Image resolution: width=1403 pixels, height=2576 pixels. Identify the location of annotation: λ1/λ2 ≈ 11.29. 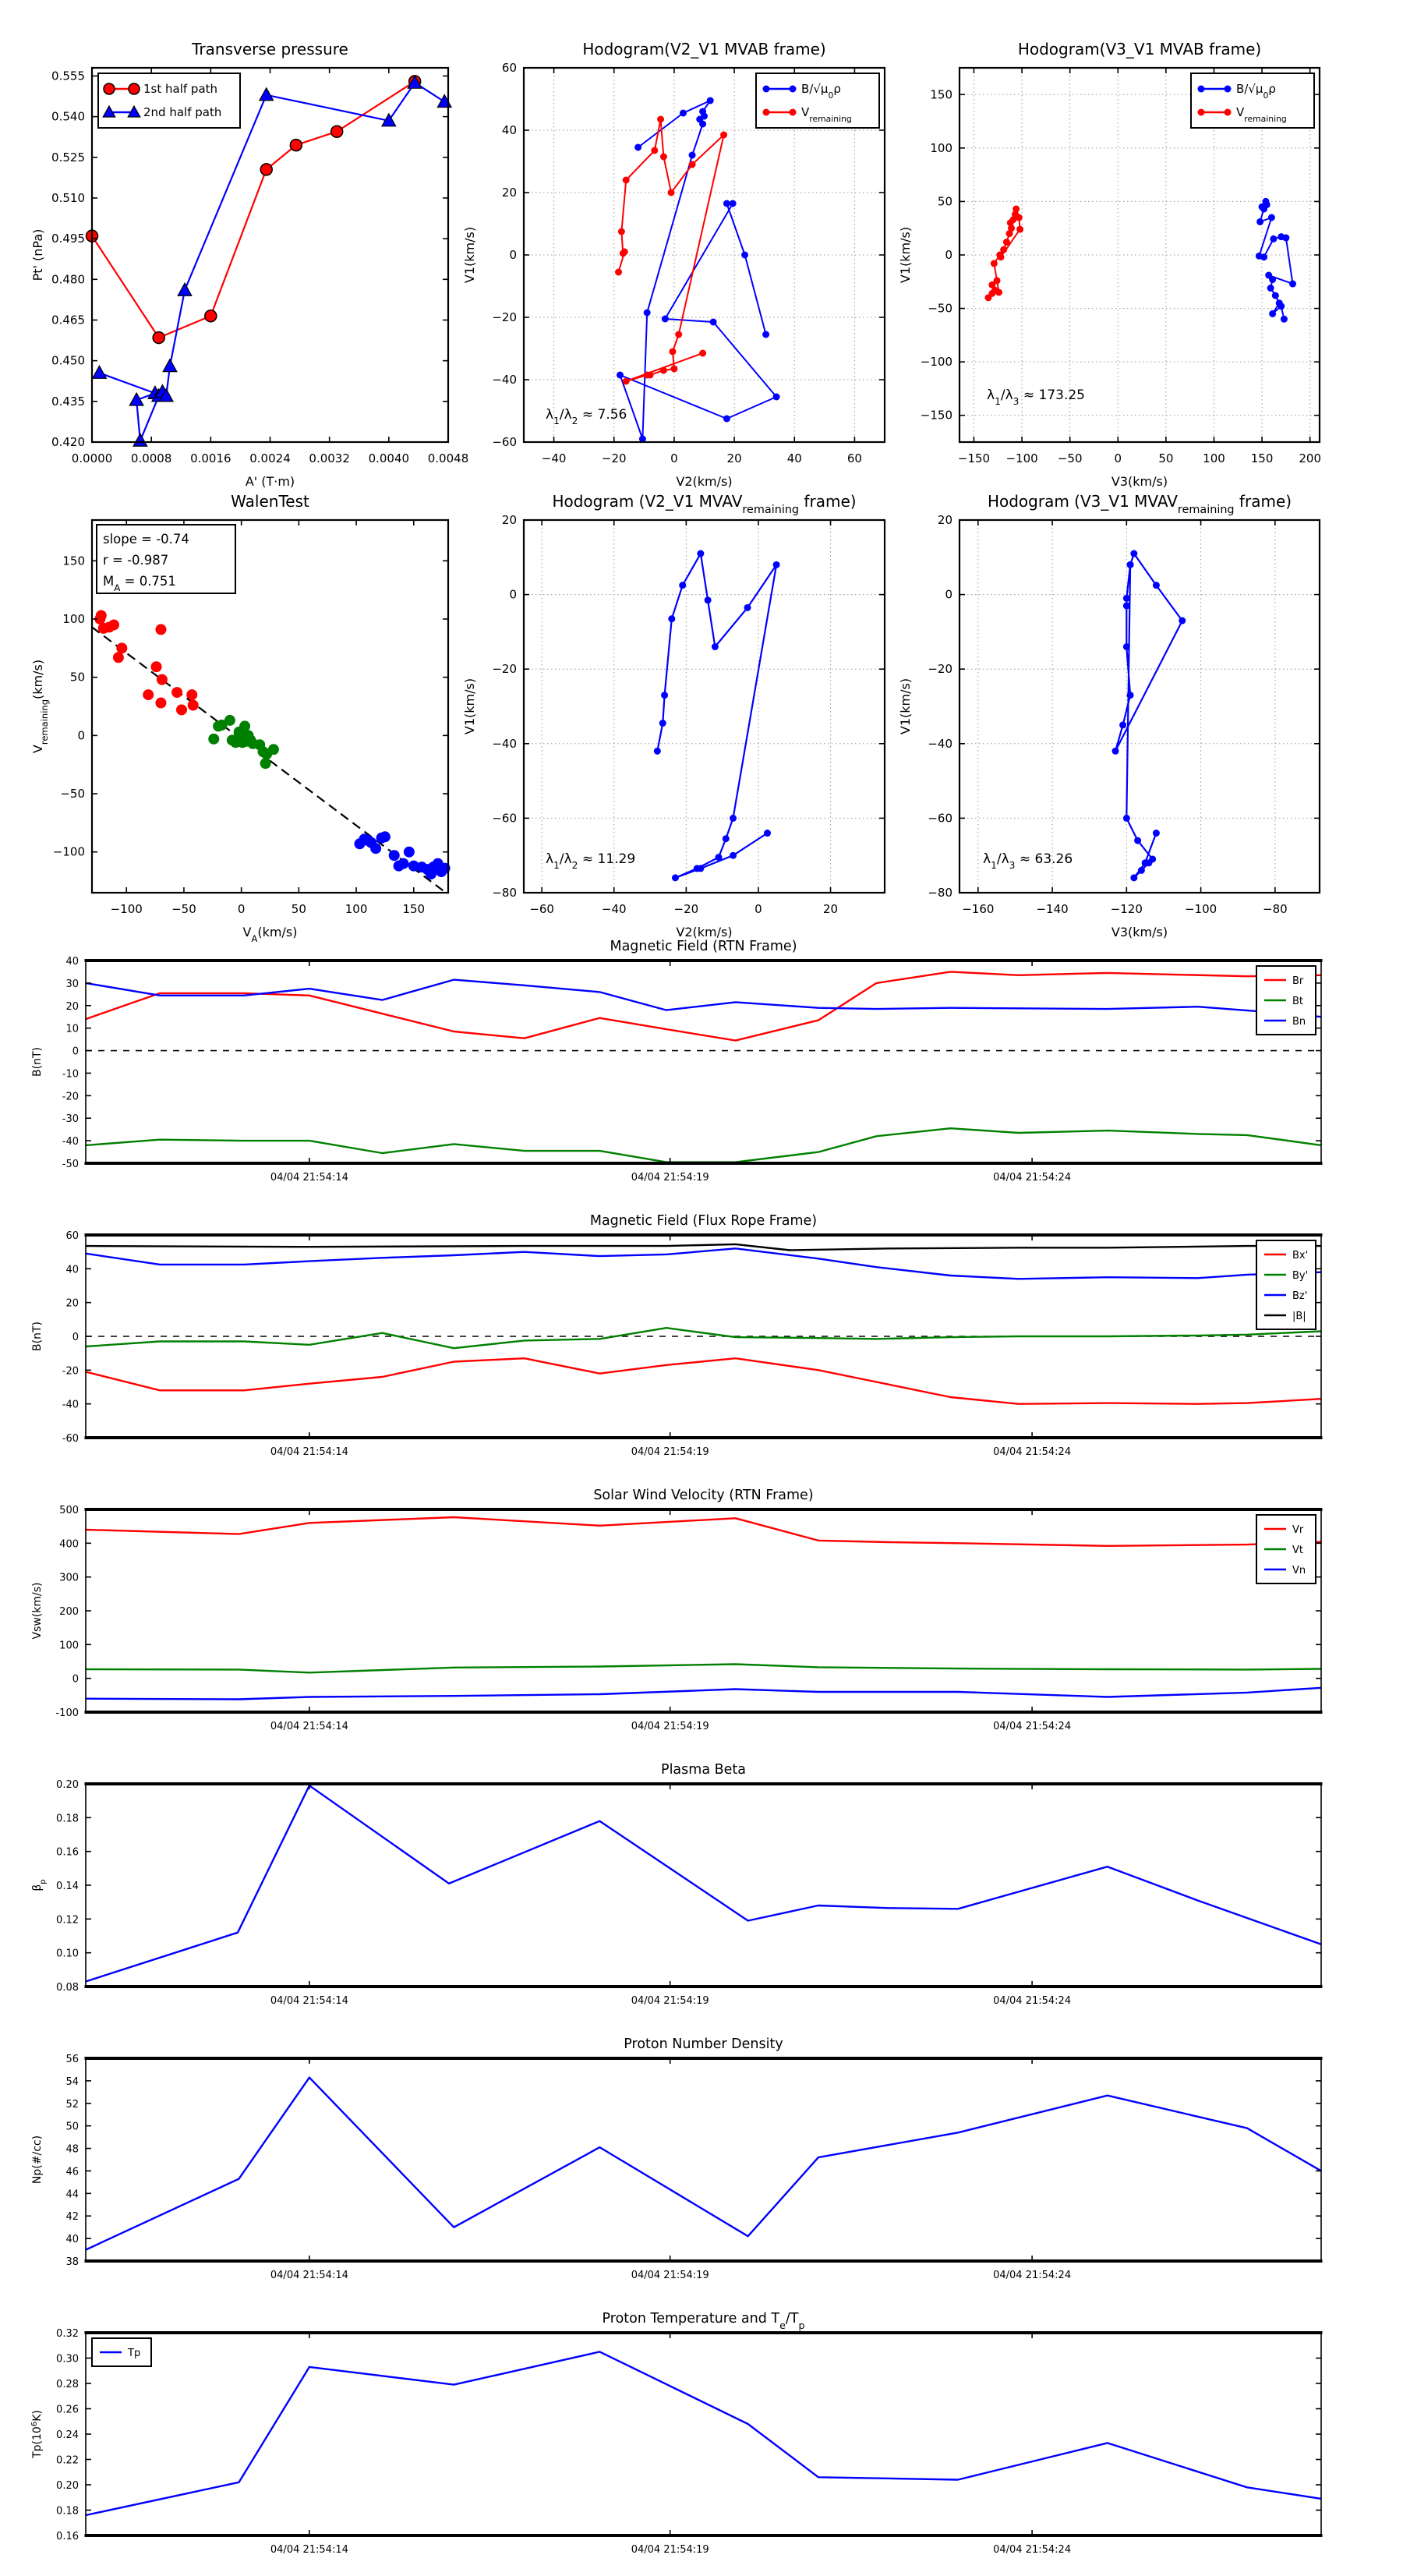
(590, 861).